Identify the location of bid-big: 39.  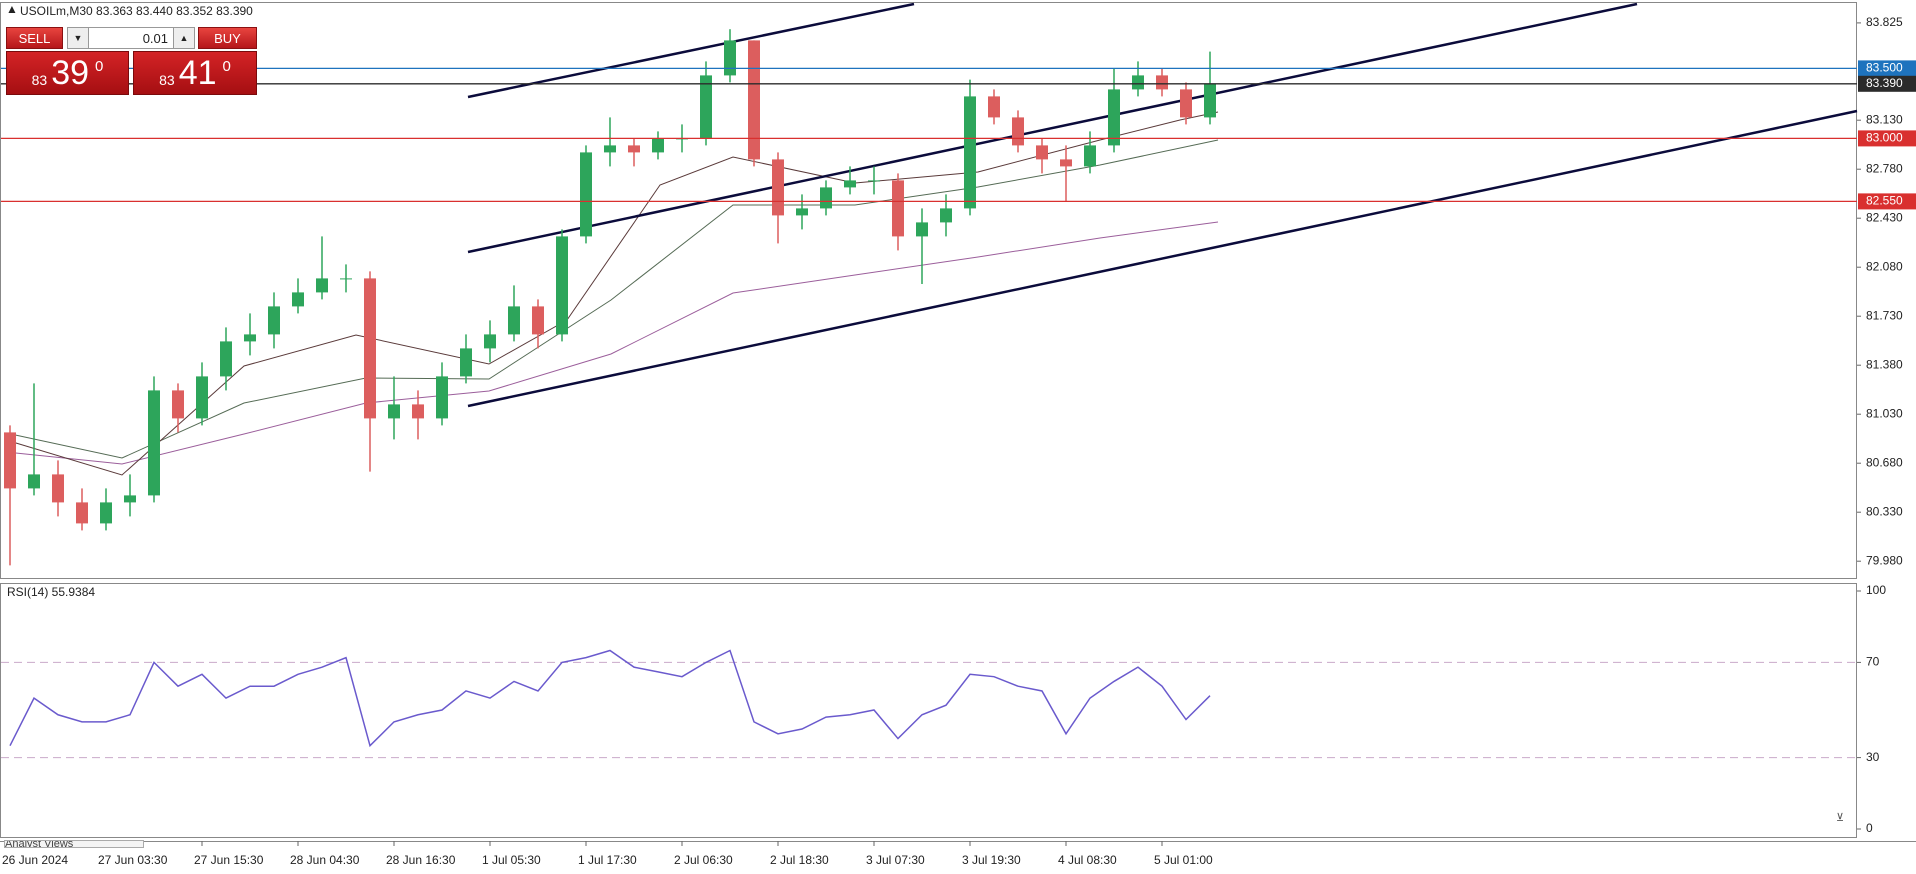
(70, 72).